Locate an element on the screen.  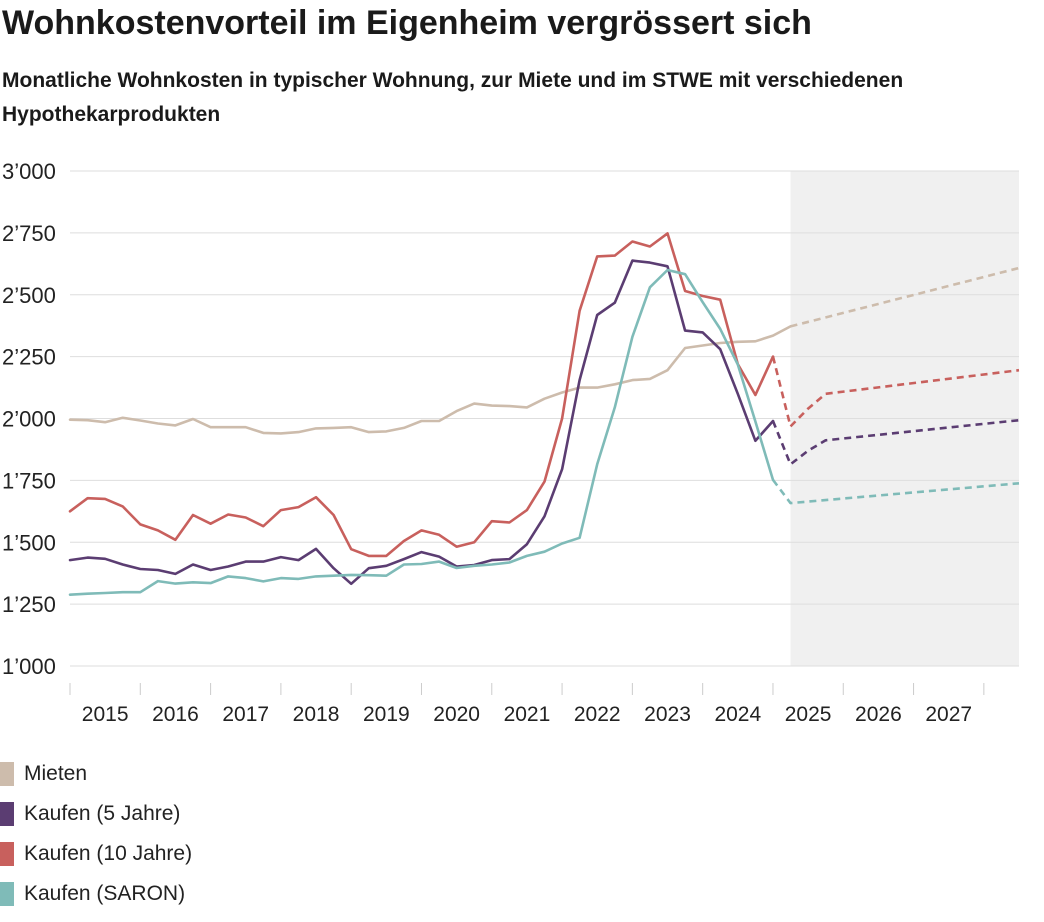
forecast-line-kaufen-10-jahre is located at coordinates (895, 392).